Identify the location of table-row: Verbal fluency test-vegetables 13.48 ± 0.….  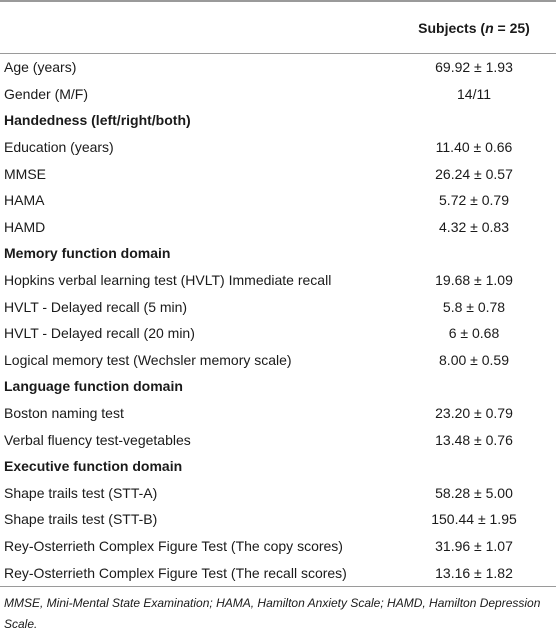
(278, 439).